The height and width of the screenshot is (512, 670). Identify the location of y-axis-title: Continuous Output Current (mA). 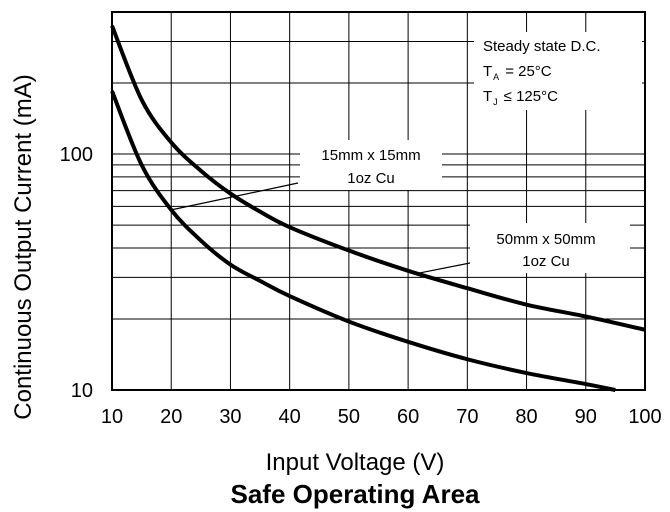
(23, 246).